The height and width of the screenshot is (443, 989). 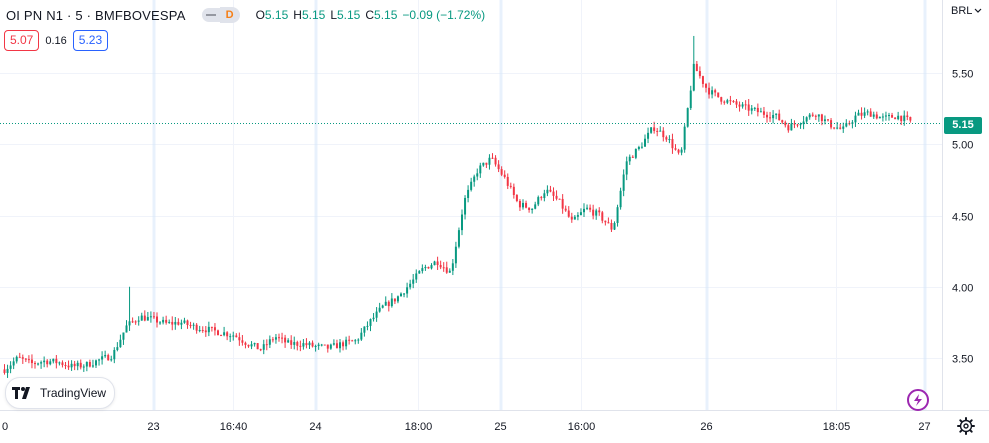 I want to click on x-tick-label: 18:05, so click(x=837, y=427).